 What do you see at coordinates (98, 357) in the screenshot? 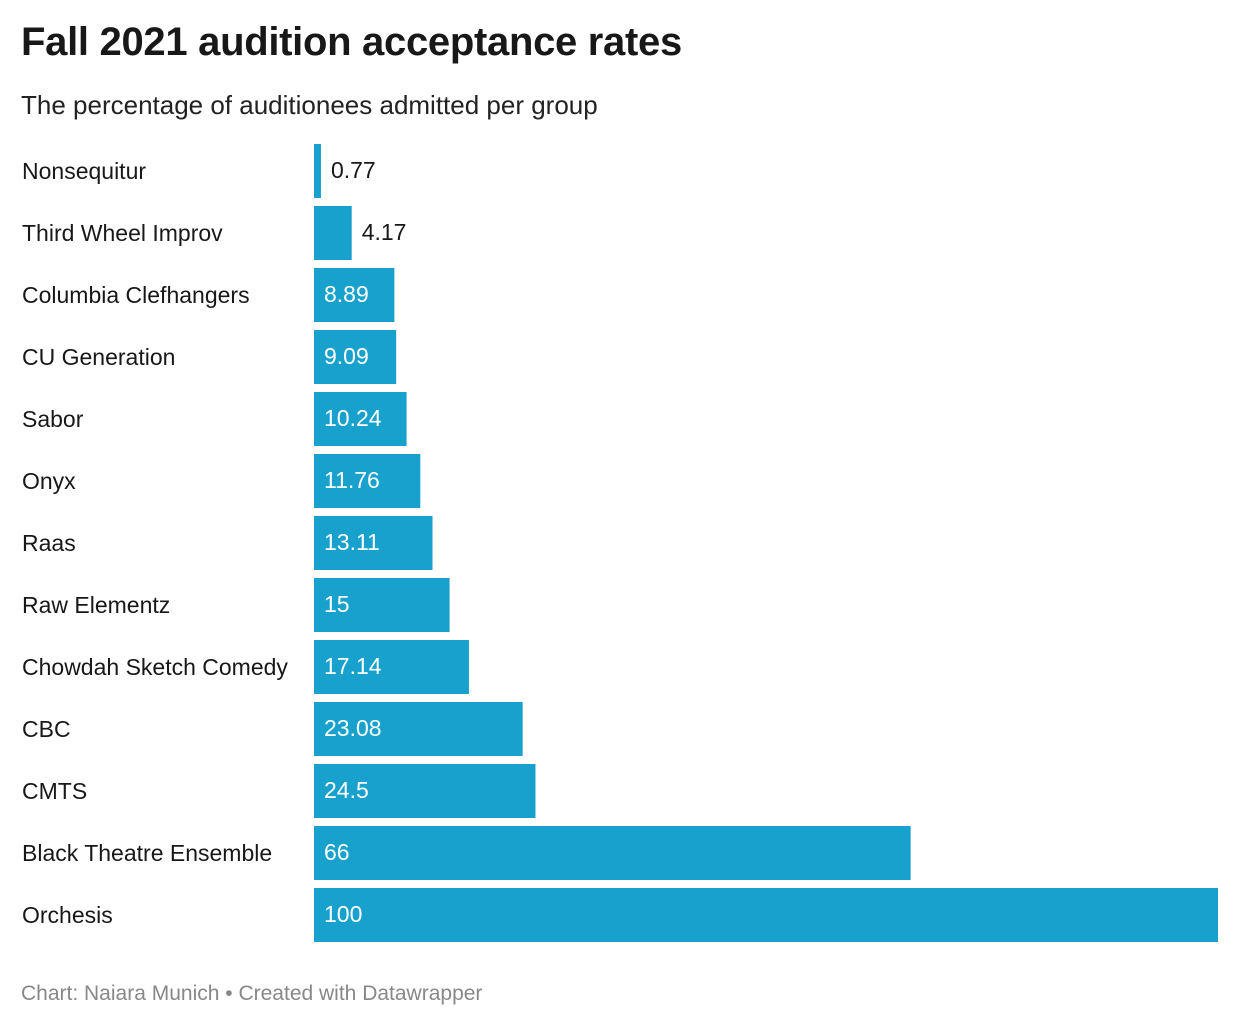
I see `category-label: CU Generation` at bounding box center [98, 357].